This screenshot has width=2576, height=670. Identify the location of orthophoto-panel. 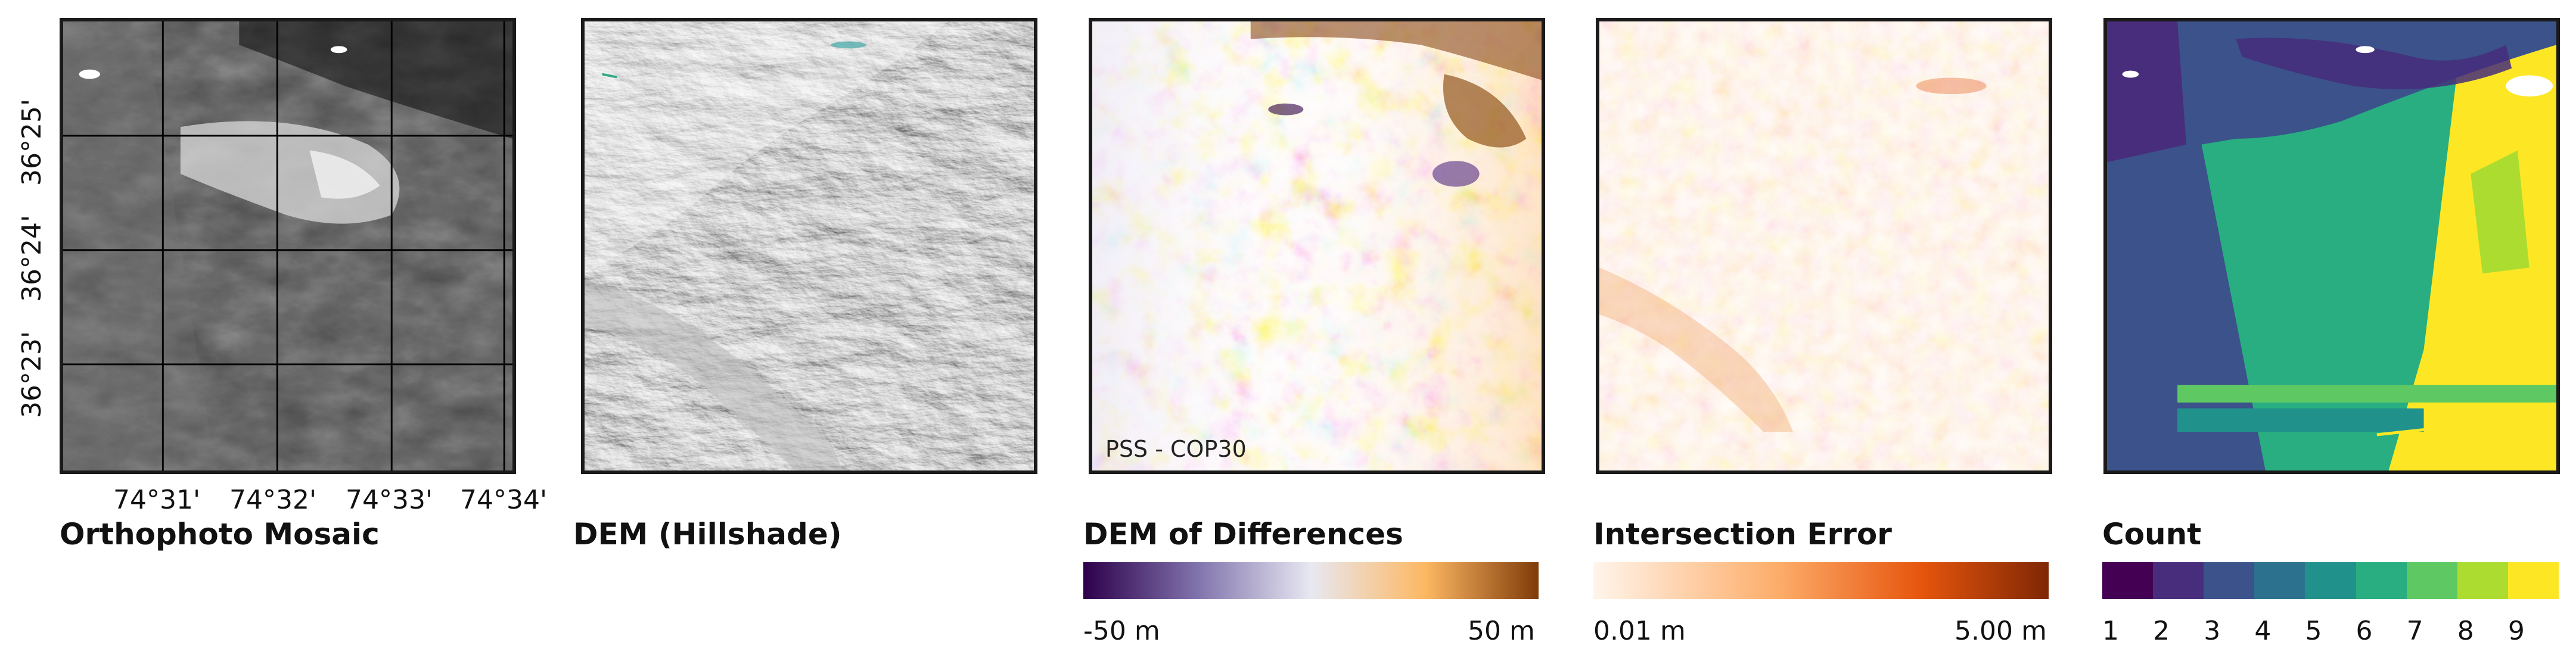
(288, 246).